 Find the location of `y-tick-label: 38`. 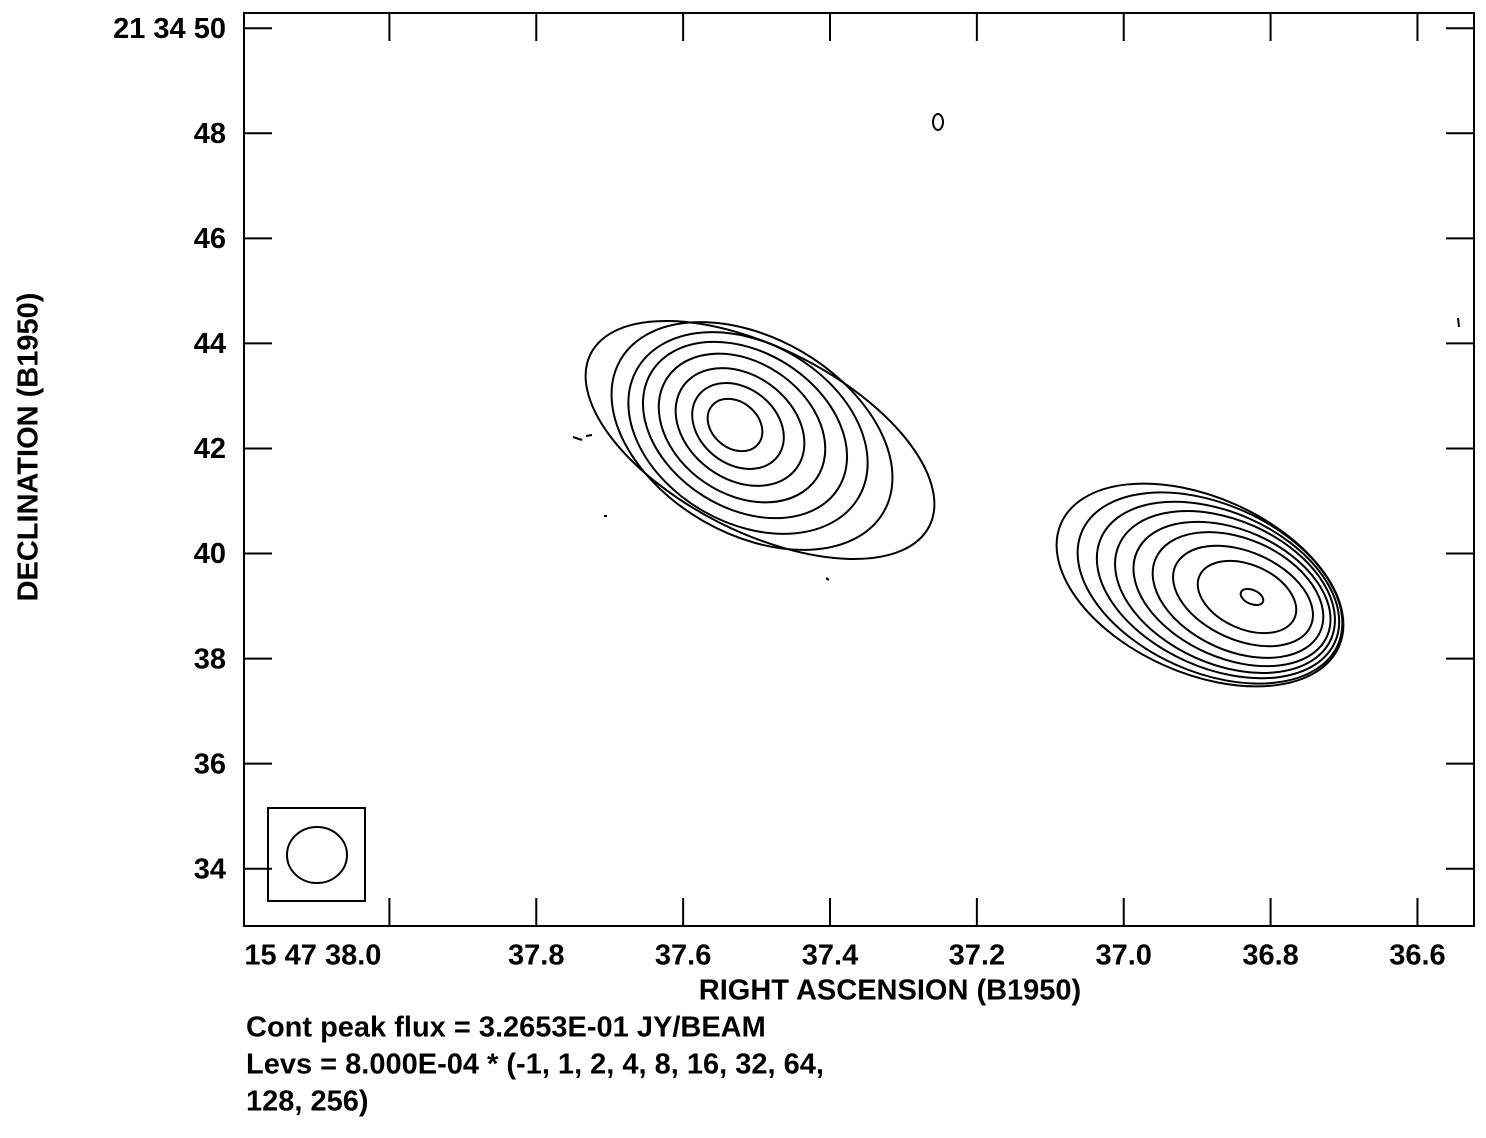

y-tick-label: 38 is located at coordinates (210, 659).